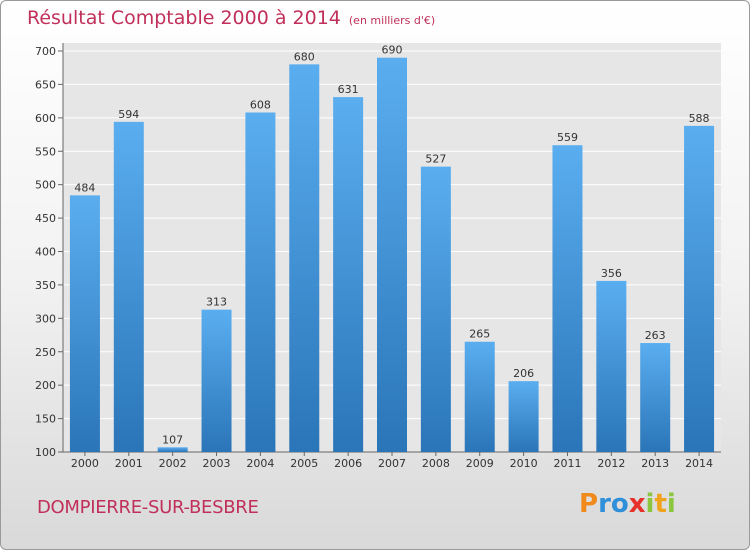  Describe the element at coordinates (84, 187) in the screenshot. I see `value-label-2000: 484` at that location.